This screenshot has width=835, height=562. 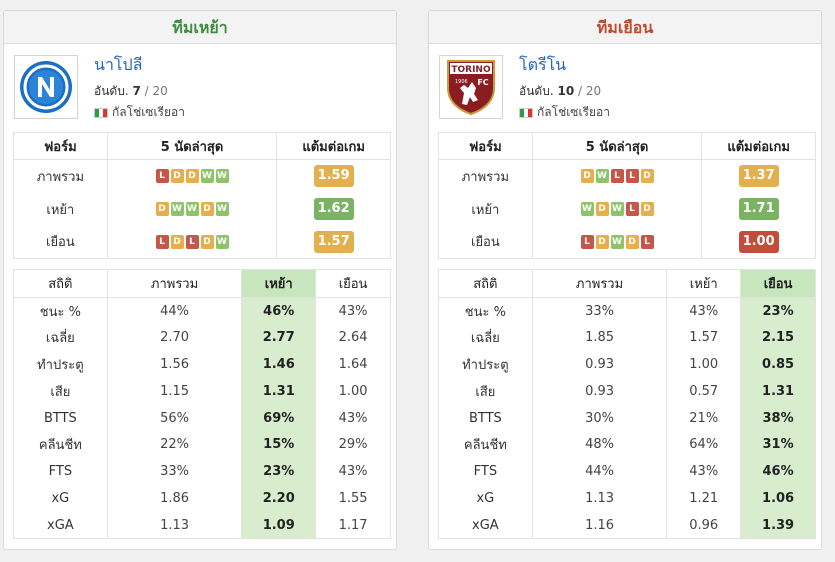 What do you see at coordinates (526, 112) in the screenshot?
I see `italy-flag-icon` at bounding box center [526, 112].